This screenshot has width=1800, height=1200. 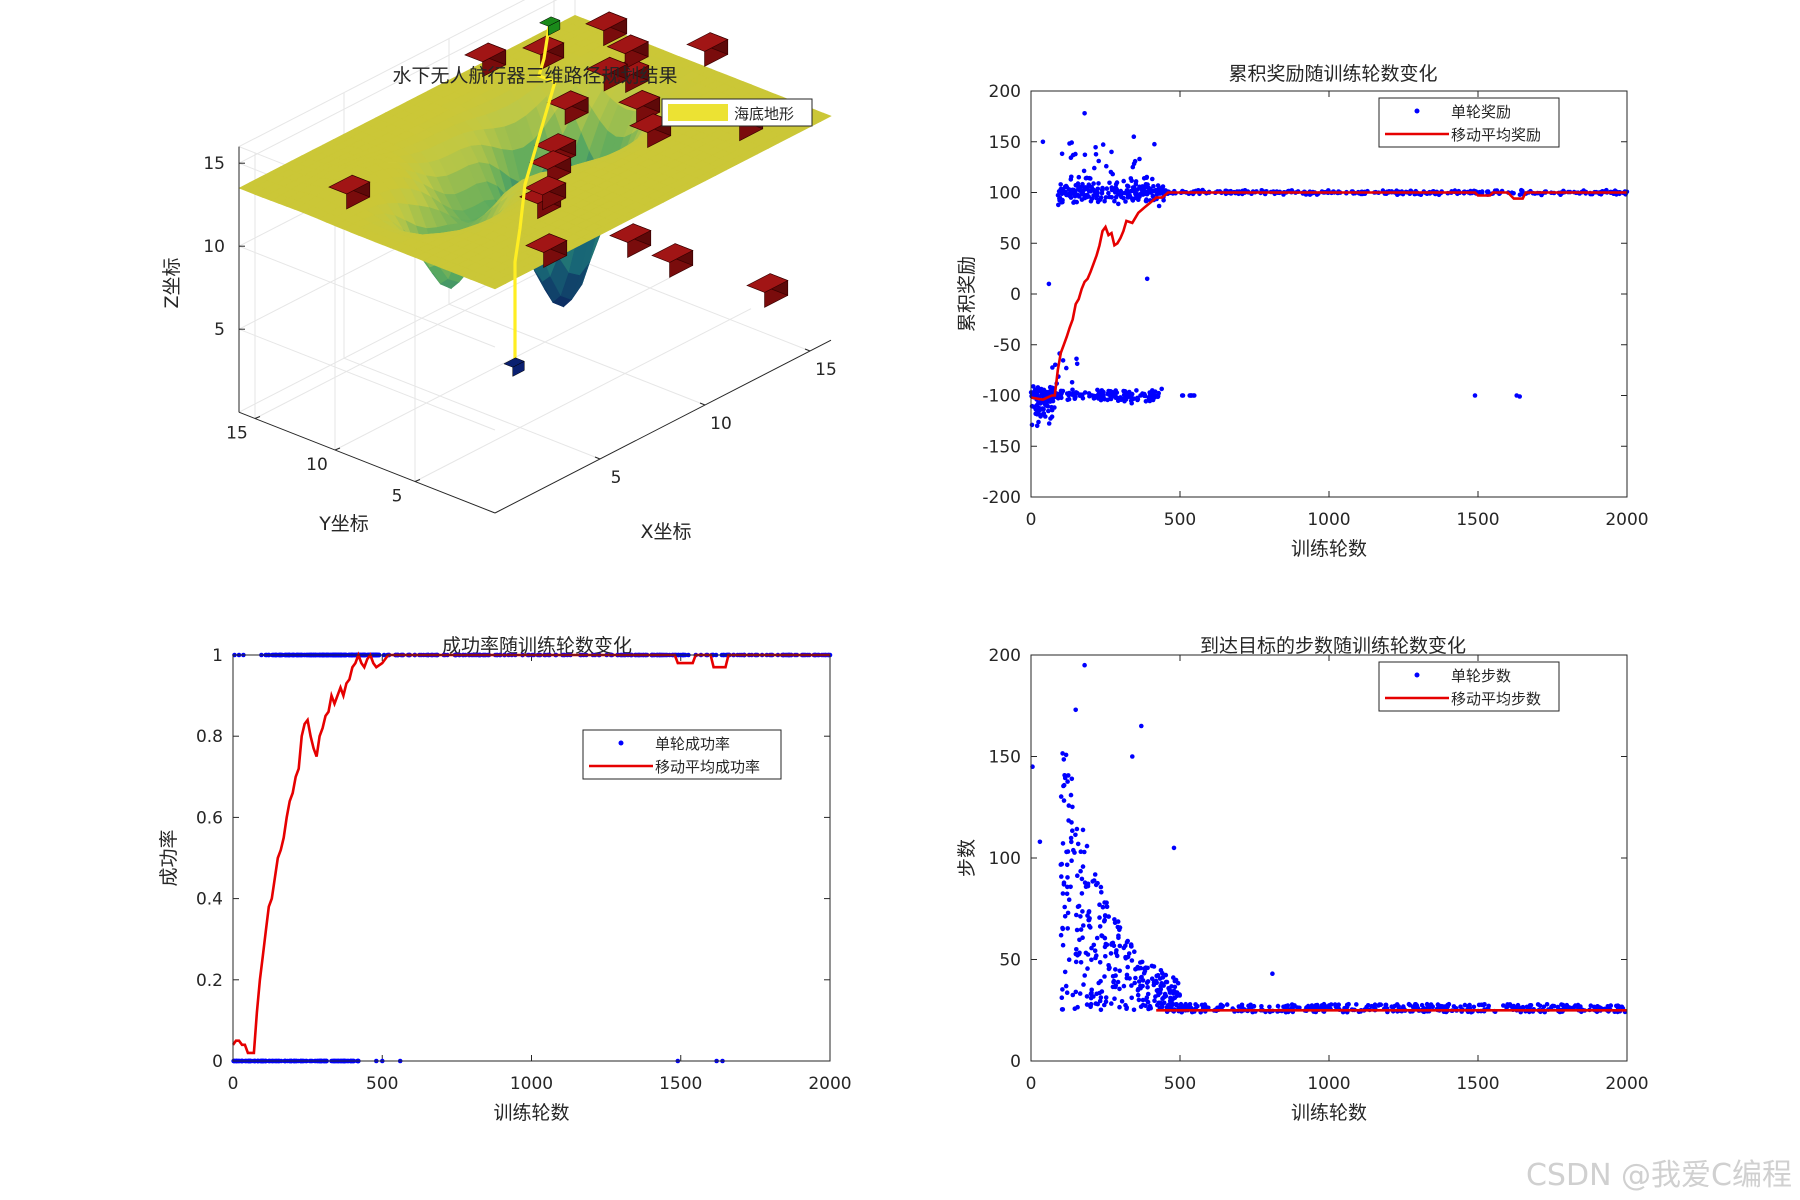 I want to click on legend: 单轮步数 移动平均步数, so click(x=1469, y=686).